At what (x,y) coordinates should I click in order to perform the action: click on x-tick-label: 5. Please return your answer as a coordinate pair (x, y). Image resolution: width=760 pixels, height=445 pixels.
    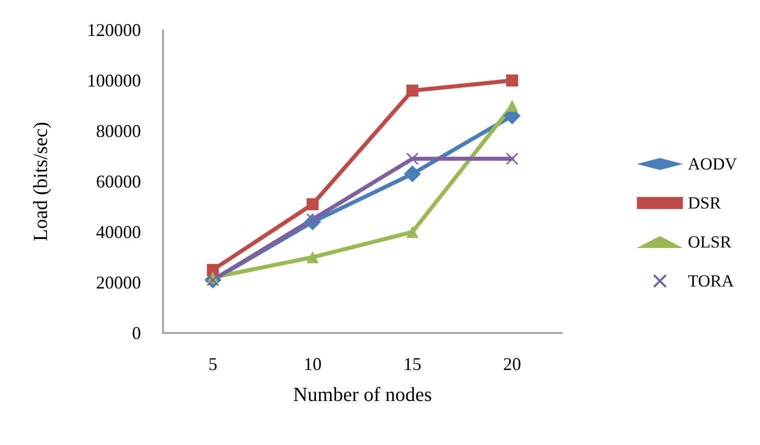
    Looking at the image, I should click on (213, 364).